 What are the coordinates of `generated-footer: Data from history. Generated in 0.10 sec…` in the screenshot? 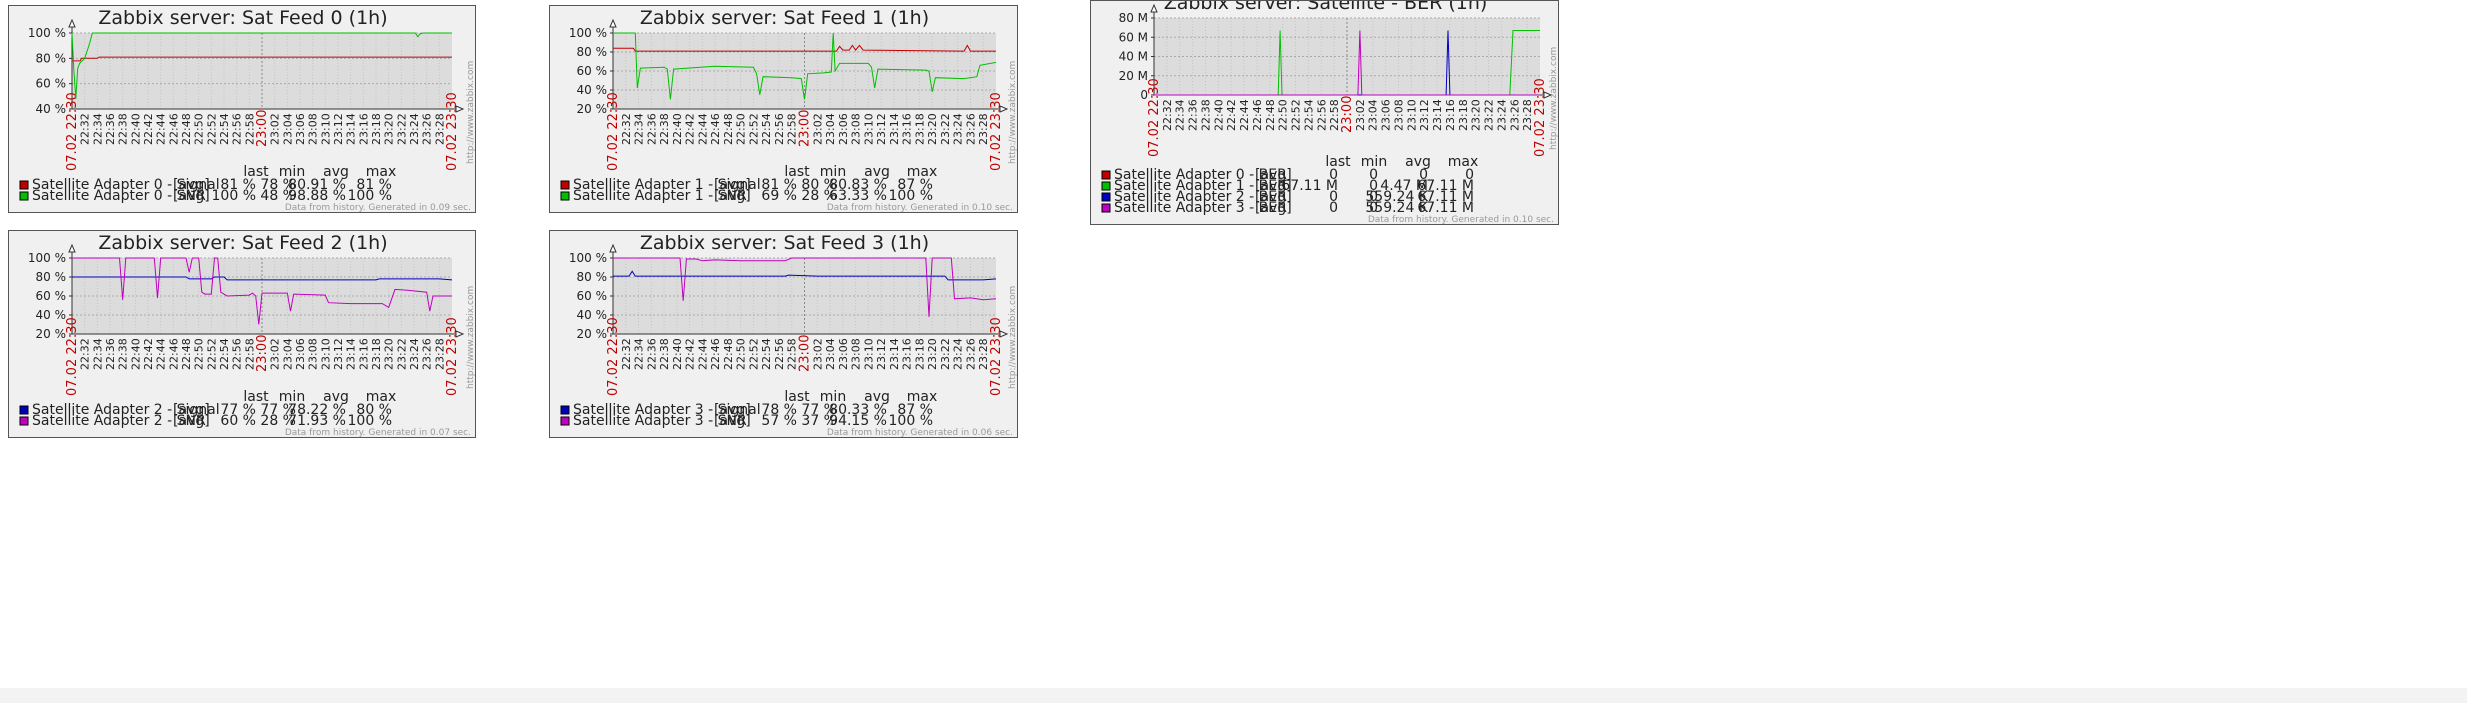 It's located at (1461, 220).